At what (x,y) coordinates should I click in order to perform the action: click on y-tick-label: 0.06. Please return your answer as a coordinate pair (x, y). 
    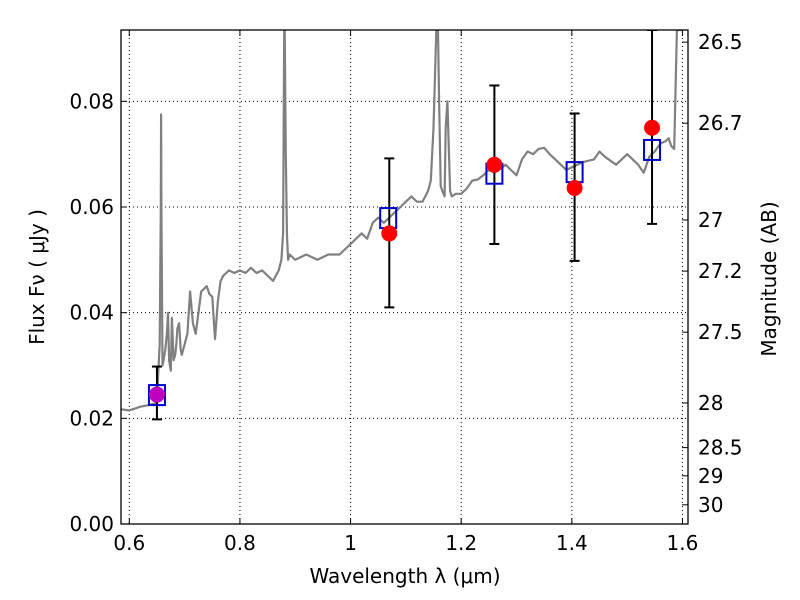
    Looking at the image, I should click on (91, 207).